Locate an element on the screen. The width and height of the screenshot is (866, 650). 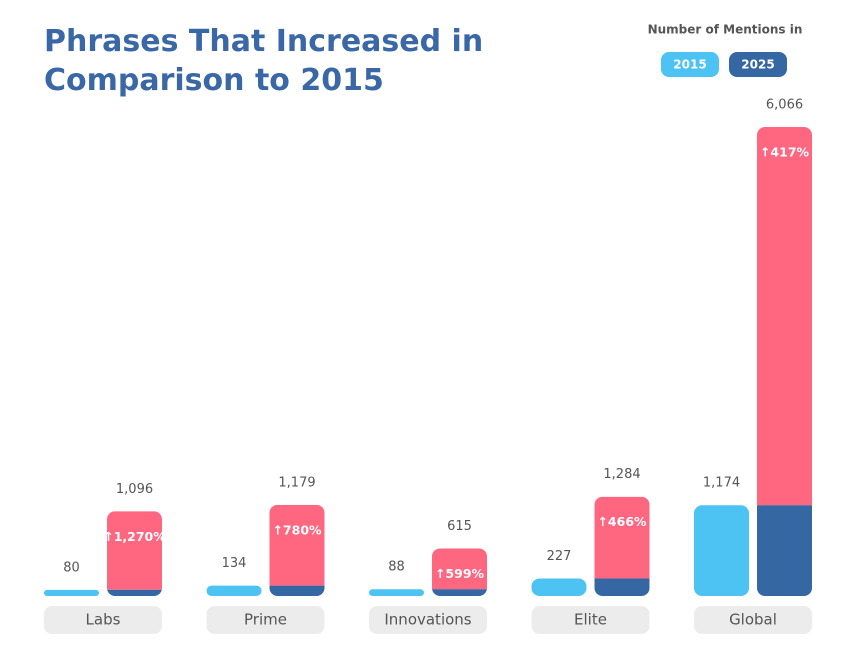
x-tick-label: Labs is located at coordinates (103, 620).